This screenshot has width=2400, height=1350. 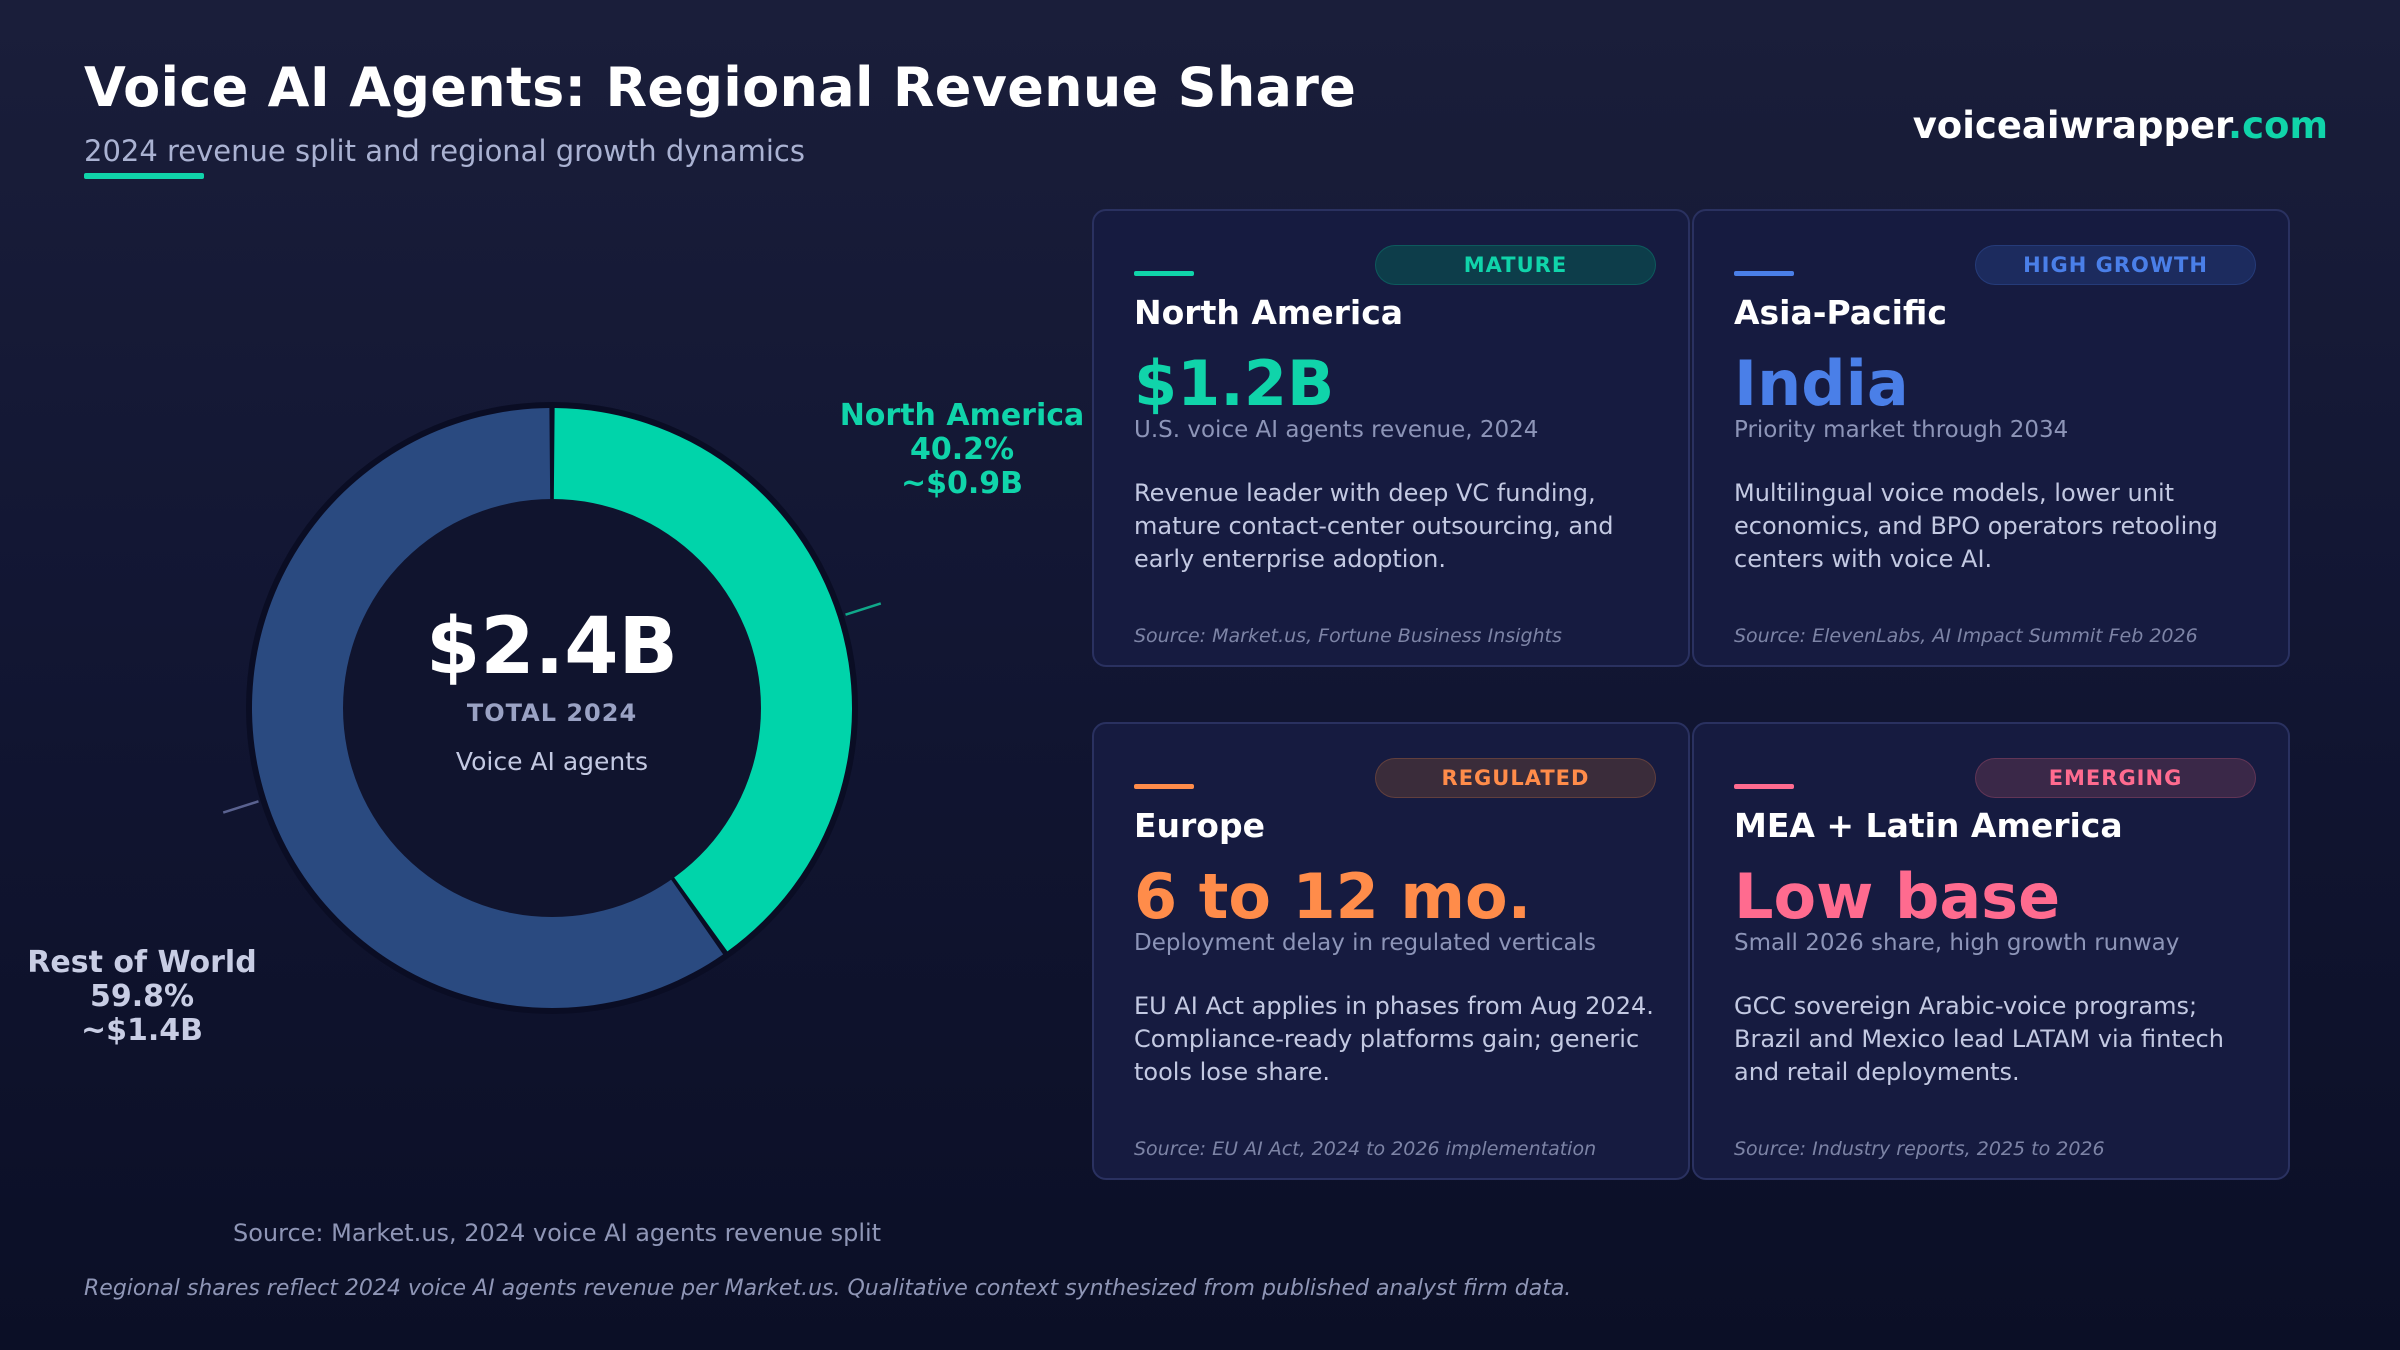 What do you see at coordinates (142, 1030) in the screenshot?
I see `callout-amount-label: ~$1.4B` at bounding box center [142, 1030].